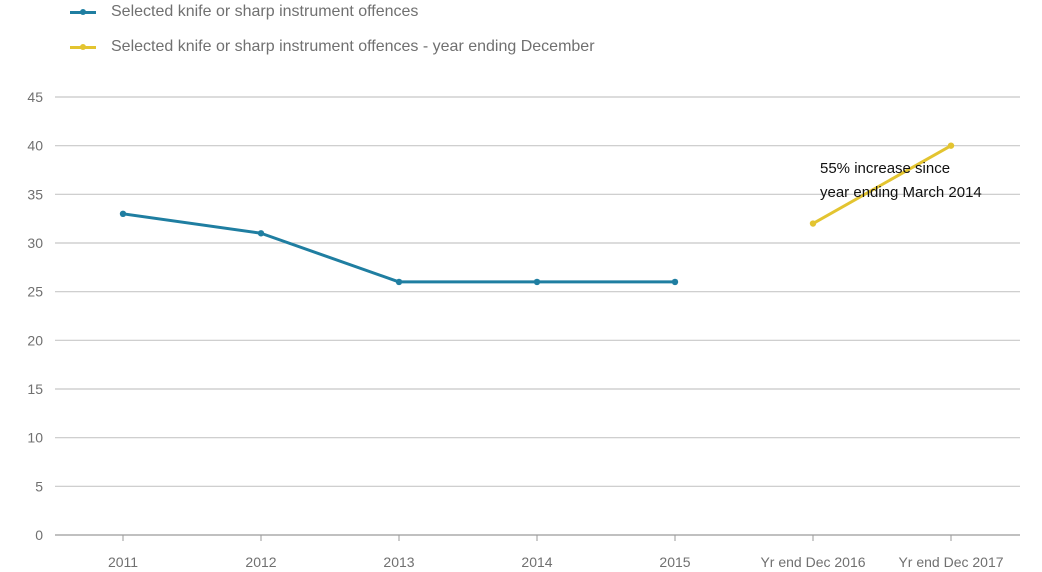  What do you see at coordinates (901, 192) in the screenshot?
I see `annotation-1-line-2: year ending March 2014` at bounding box center [901, 192].